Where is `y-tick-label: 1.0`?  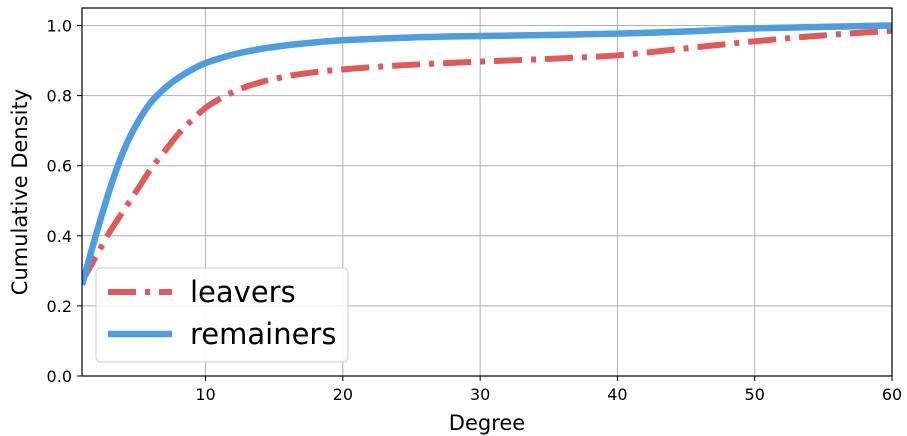 y-tick-label: 1.0 is located at coordinates (59, 26).